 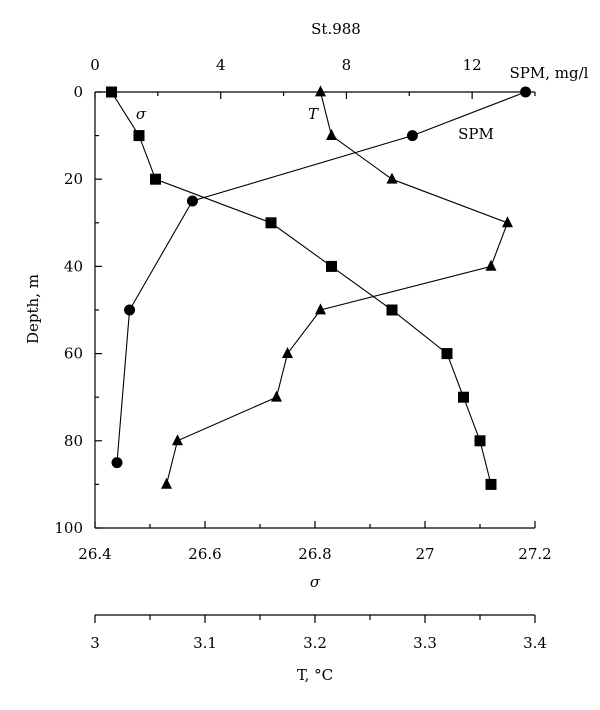 What do you see at coordinates (73, 179) in the screenshot?
I see `y-tick-label: 20` at bounding box center [73, 179].